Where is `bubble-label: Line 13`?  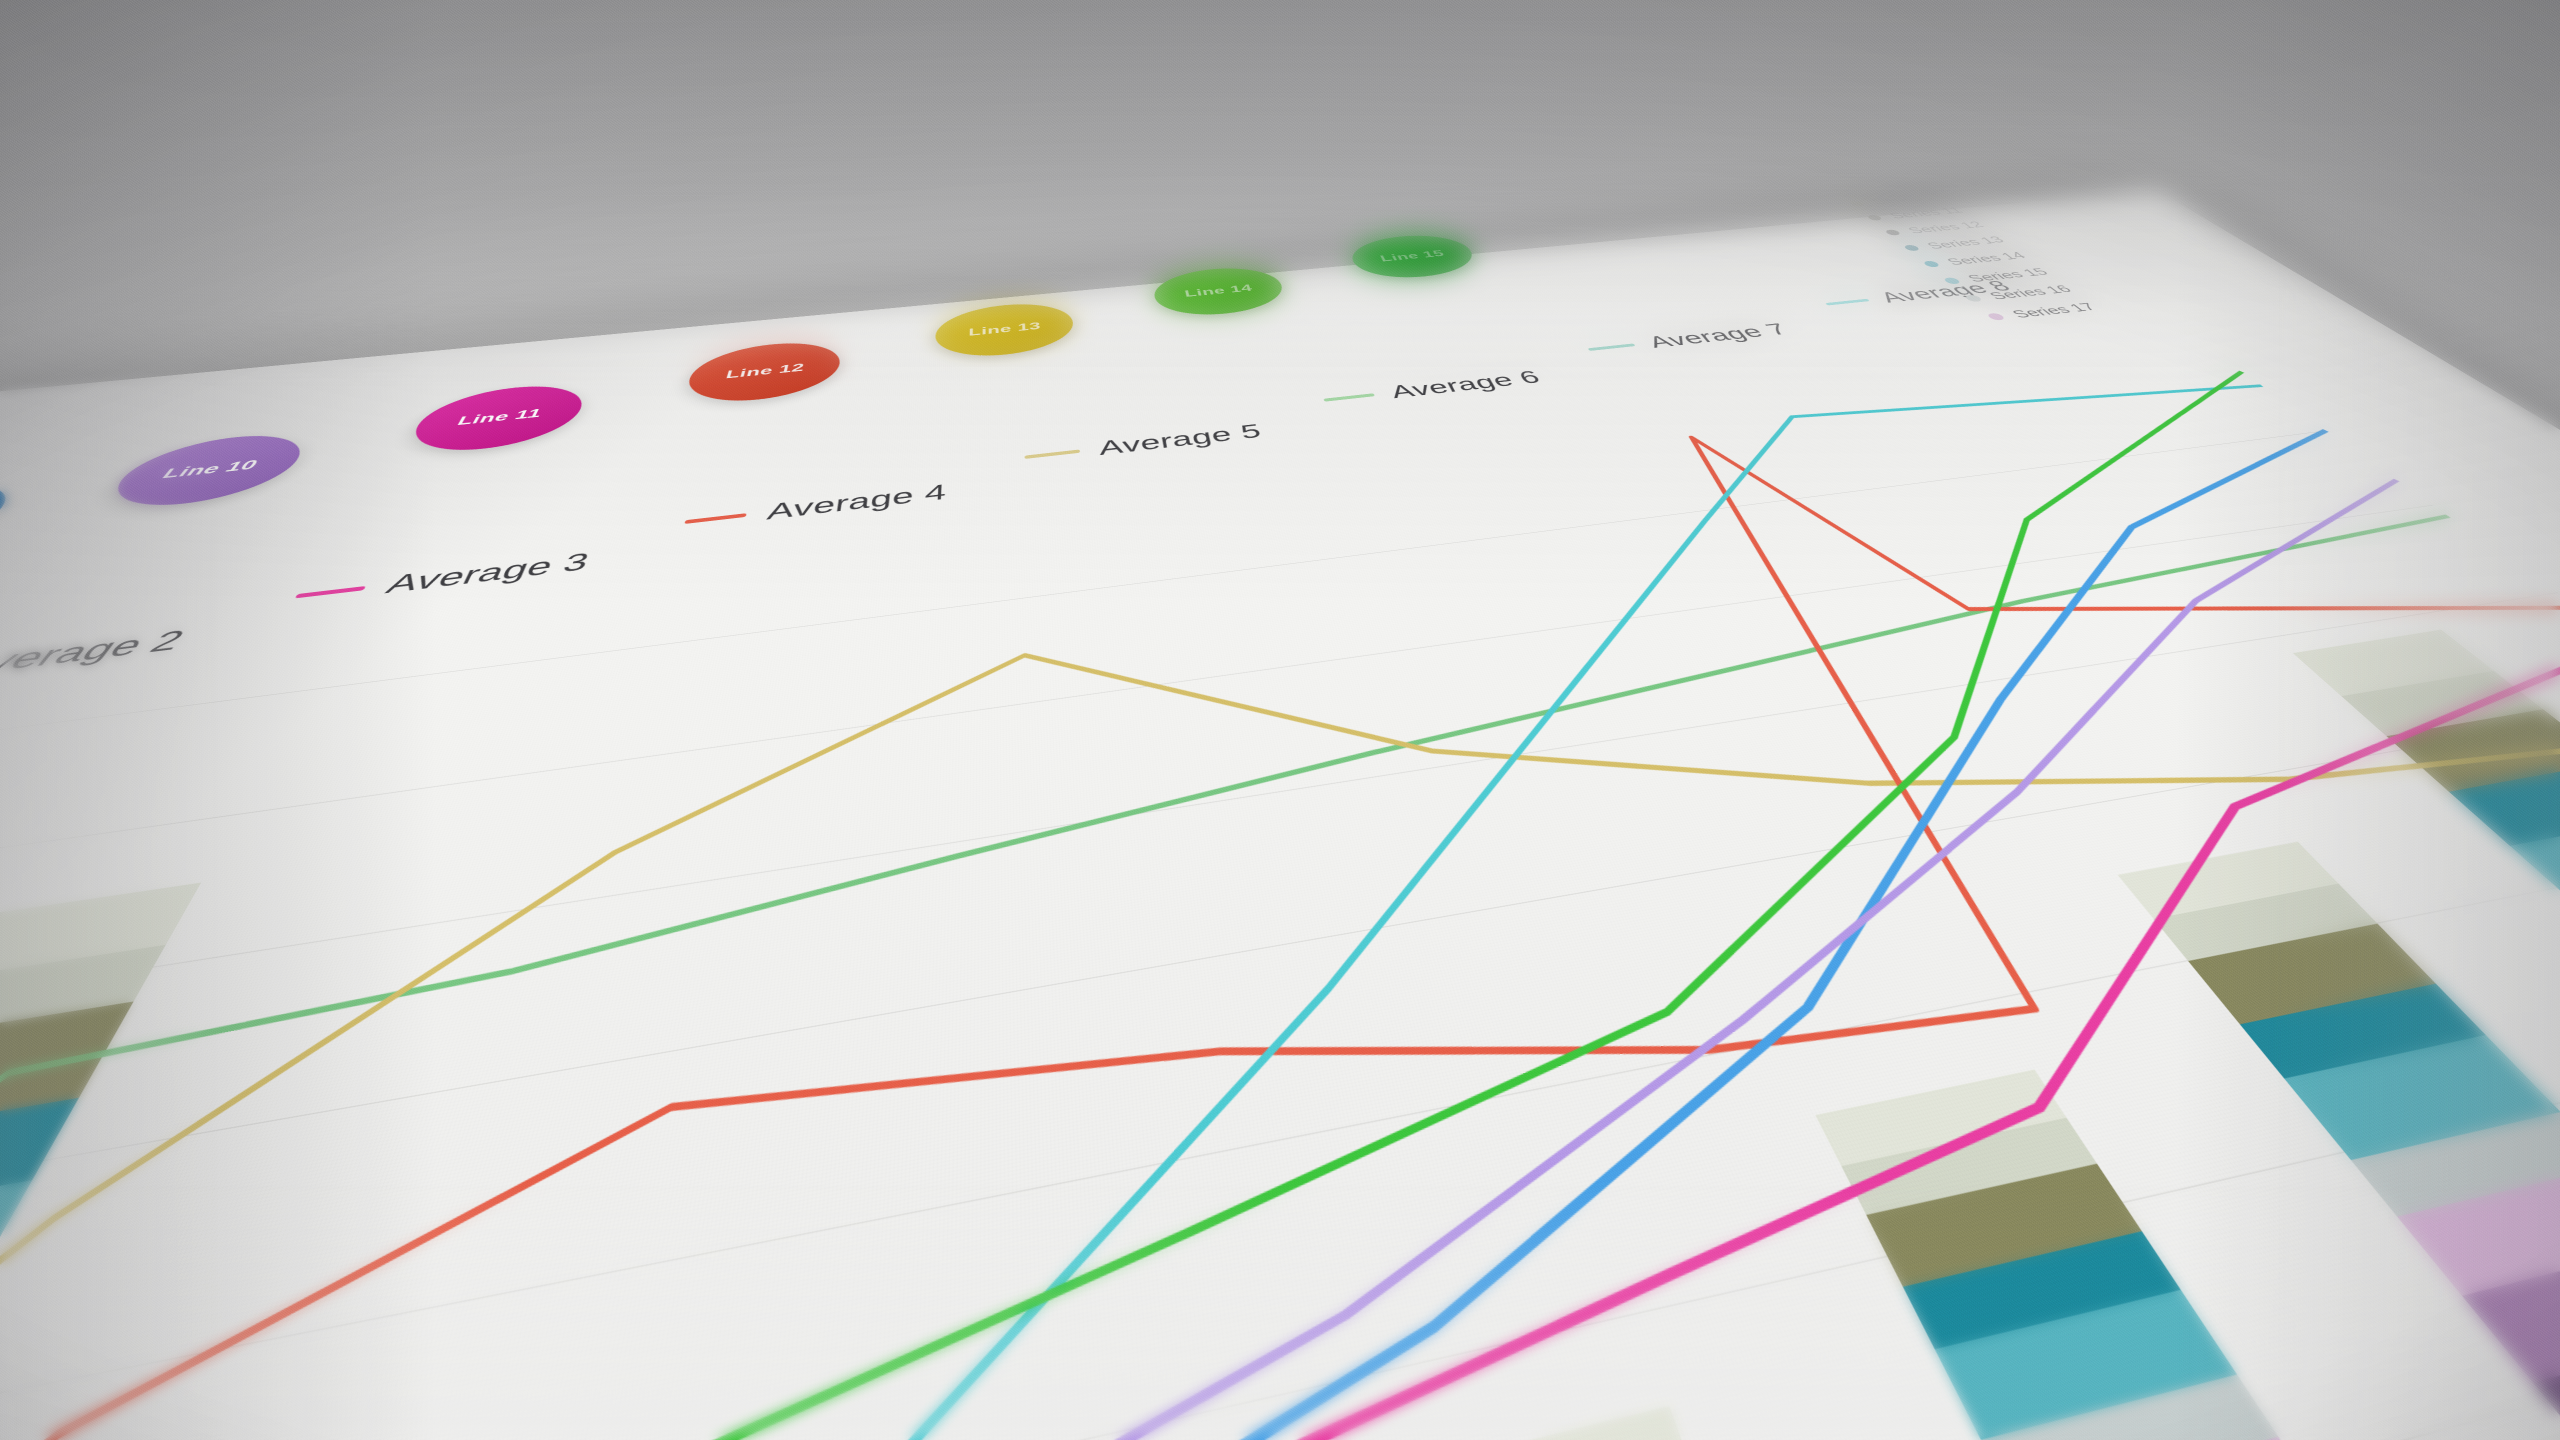 bubble-label: Line 13 is located at coordinates (1004, 329).